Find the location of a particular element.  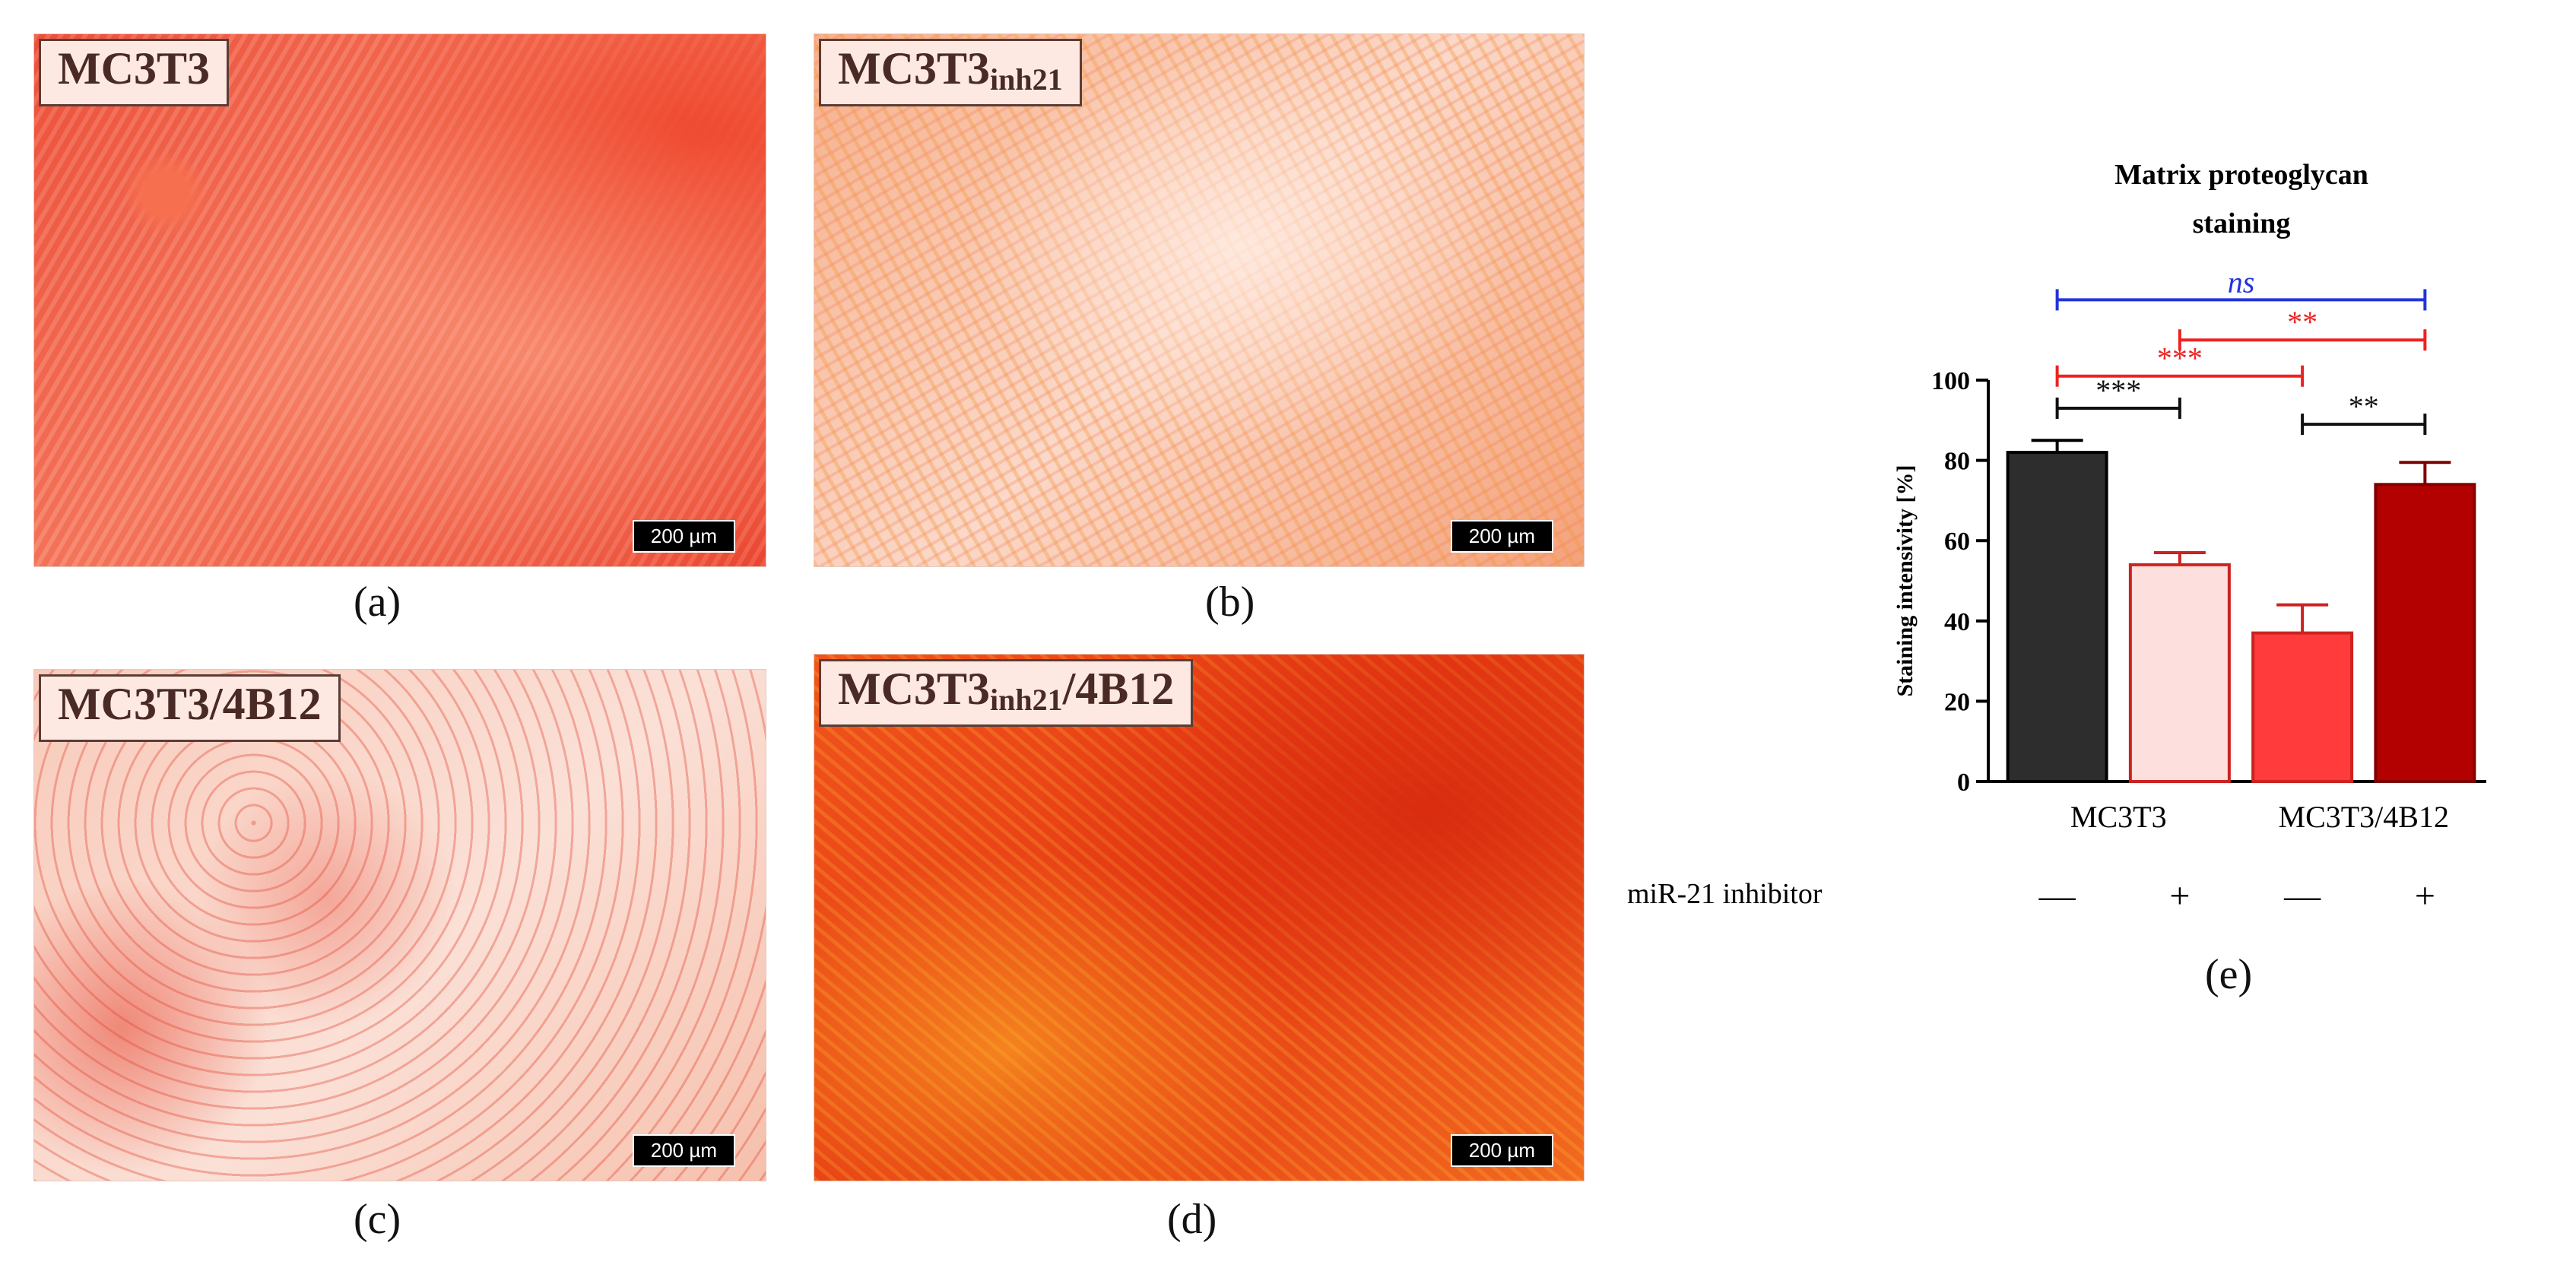

y-tick-label: 20 is located at coordinates (1957, 702).